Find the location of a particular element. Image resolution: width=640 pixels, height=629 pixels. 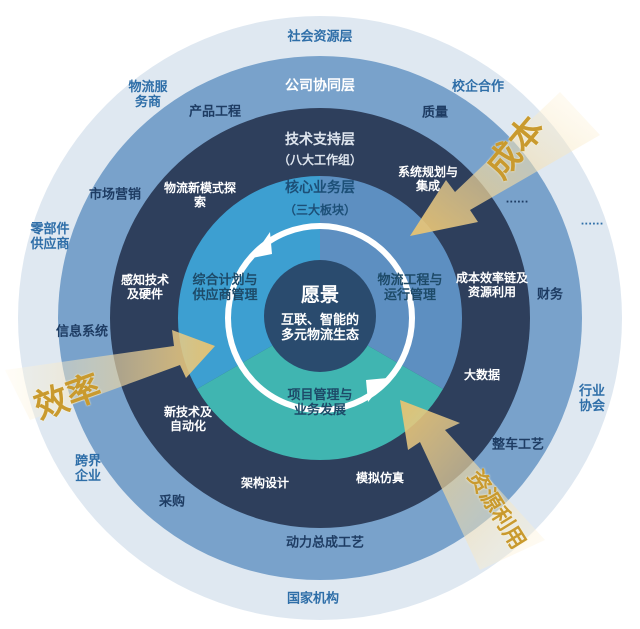

tech-item: 大数据 is located at coordinates (482, 375).